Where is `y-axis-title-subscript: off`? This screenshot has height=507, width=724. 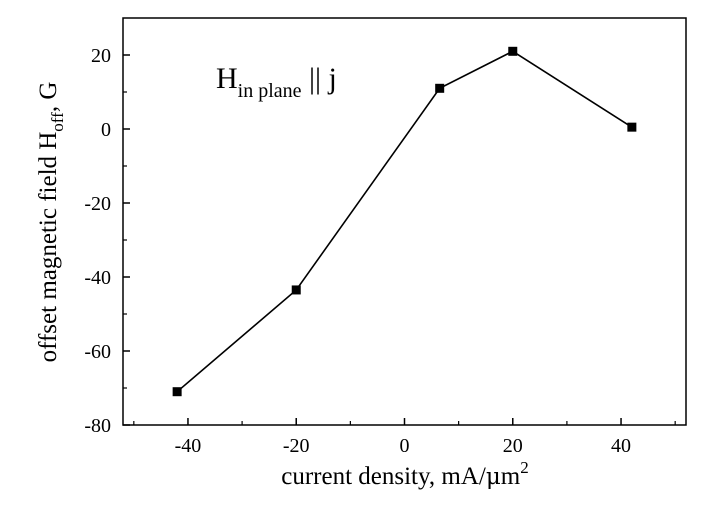
y-axis-title-subscript: off is located at coordinates (57, 122).